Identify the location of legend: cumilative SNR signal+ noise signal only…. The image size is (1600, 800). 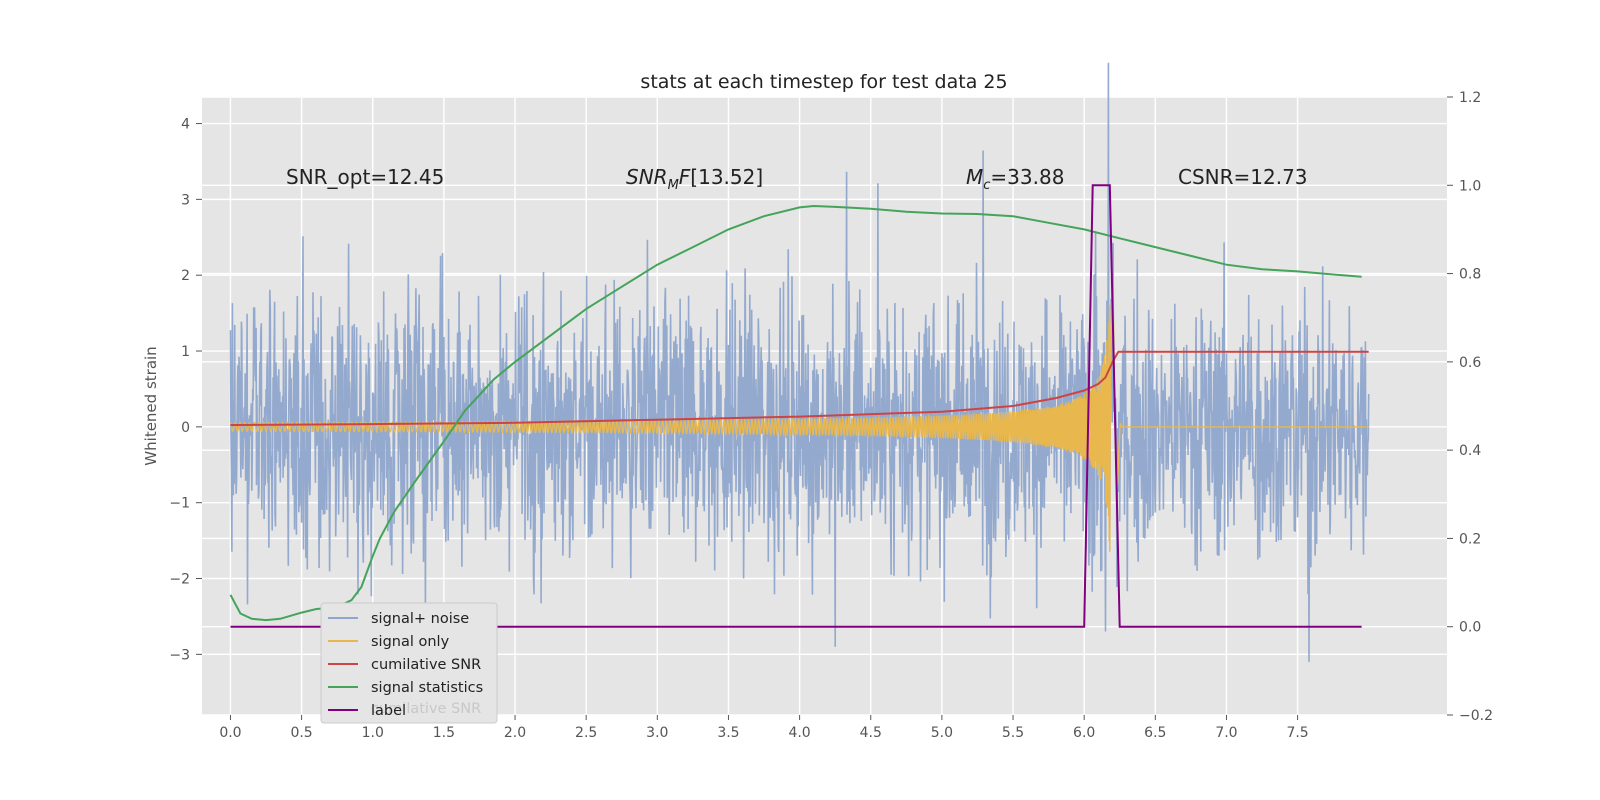
(409, 663).